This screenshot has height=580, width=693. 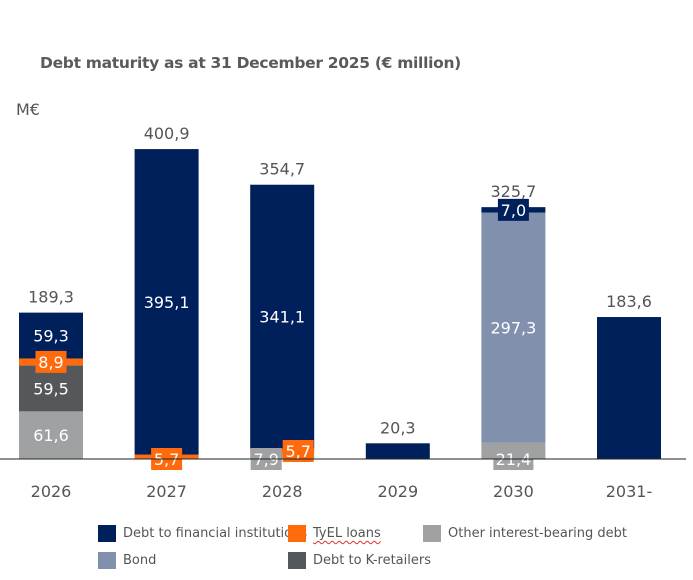 What do you see at coordinates (629, 491) in the screenshot?
I see `x-tick-label: 2031-` at bounding box center [629, 491].